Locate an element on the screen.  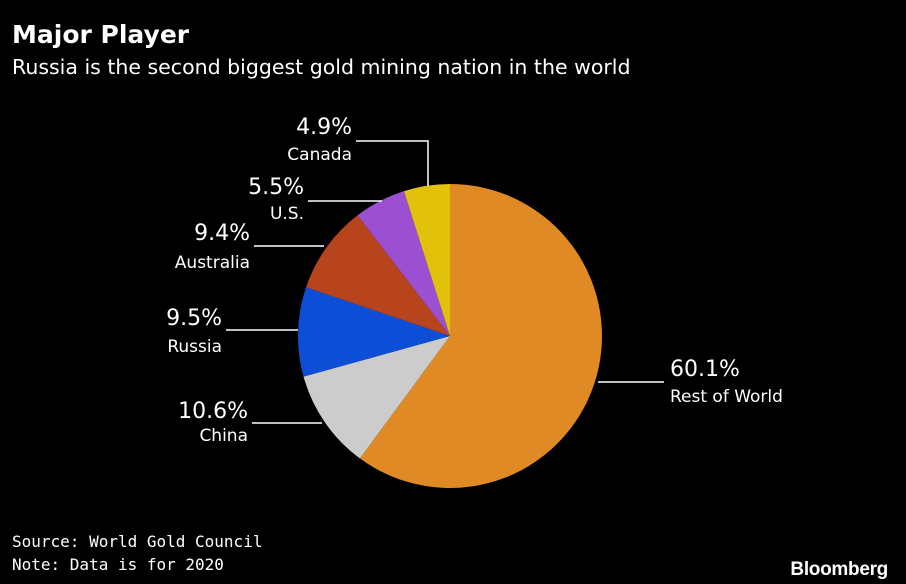
slice-category-label-china: China is located at coordinates (223, 436).